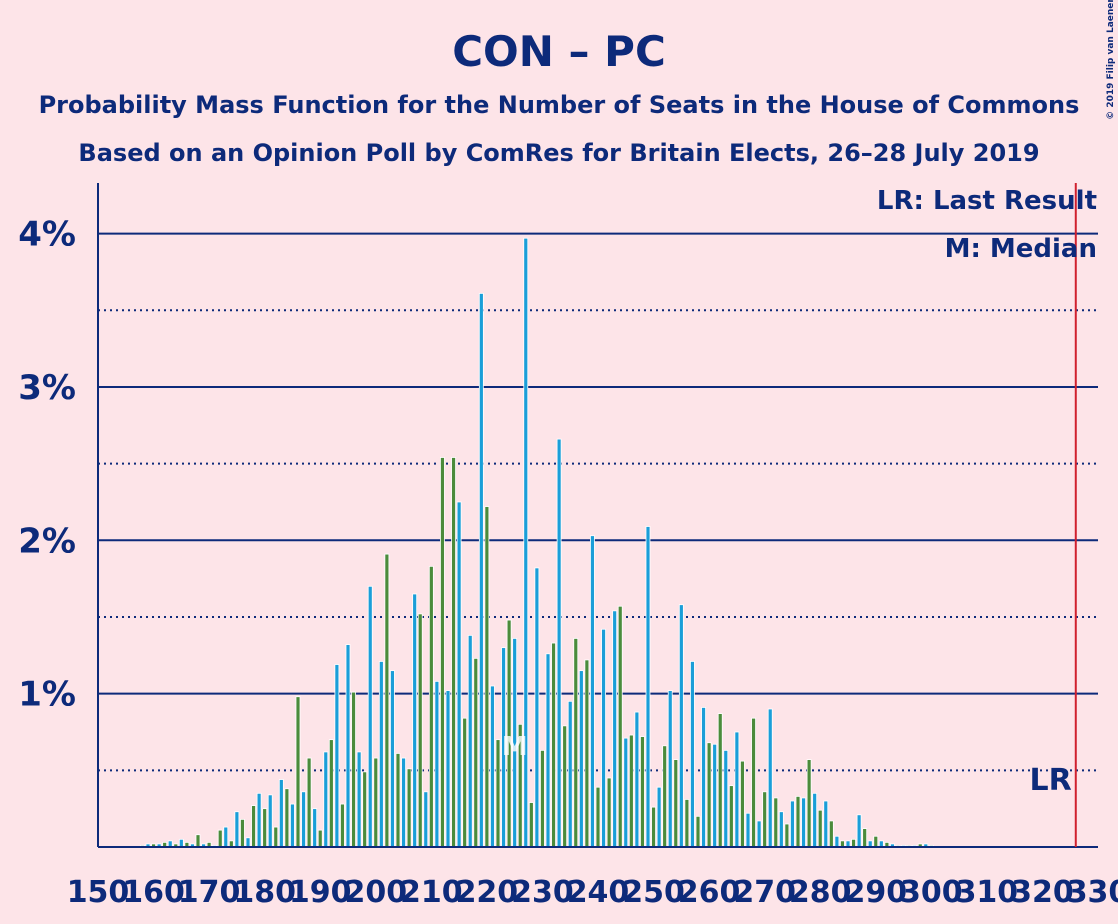  Describe the element at coordinates (515, 747) in the screenshot. I see `median-label: M` at that location.